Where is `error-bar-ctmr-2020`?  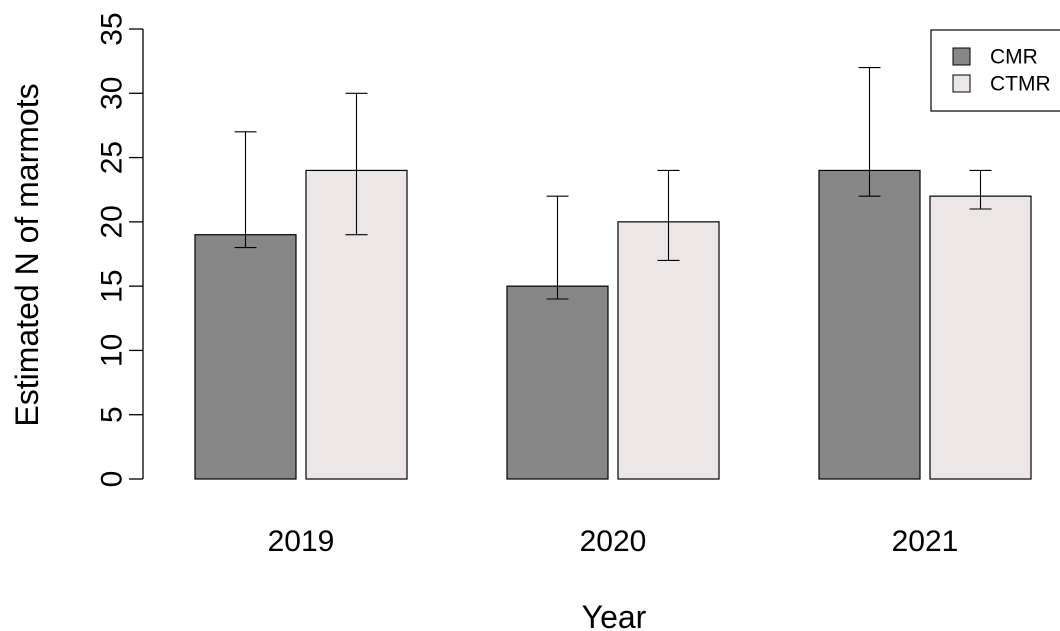
error-bar-ctmr-2020 is located at coordinates (668, 215).